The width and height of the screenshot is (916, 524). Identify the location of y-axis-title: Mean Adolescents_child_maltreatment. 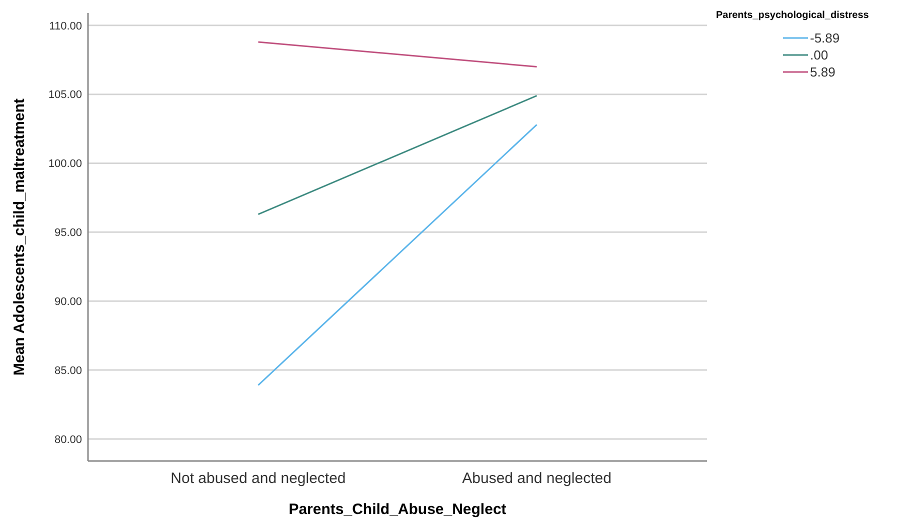
(19, 237).